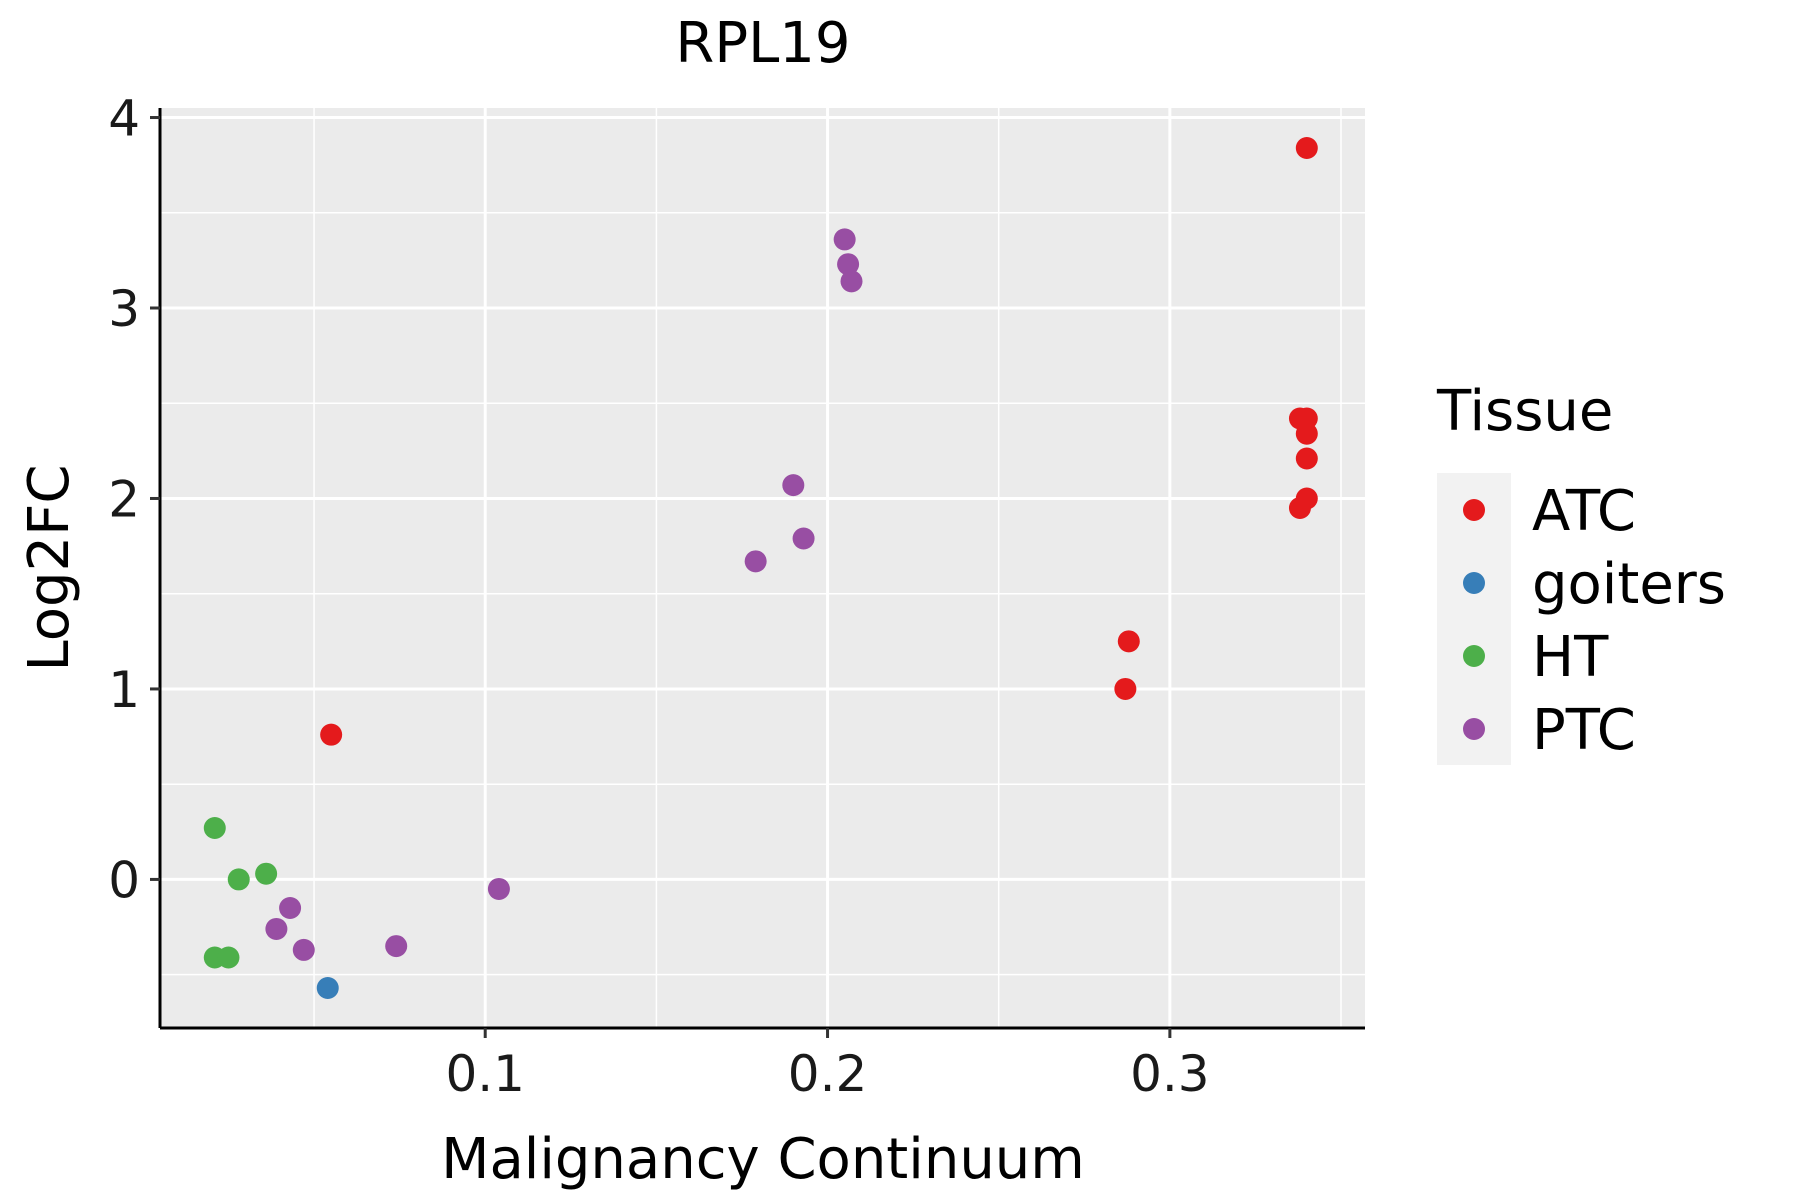 This screenshot has height=1200, width=1800. I want to click on x-axis-ticks: 0.1 0.2 0.3, so click(827, 1065).